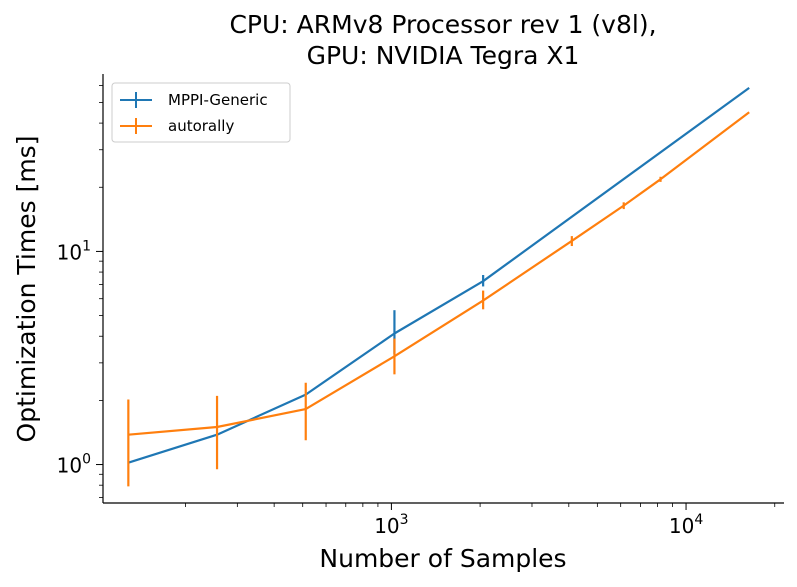 This screenshot has width=797, height=587. What do you see at coordinates (26, 289) in the screenshot?
I see `y-axis-label: Optimization Times [ms]` at bounding box center [26, 289].